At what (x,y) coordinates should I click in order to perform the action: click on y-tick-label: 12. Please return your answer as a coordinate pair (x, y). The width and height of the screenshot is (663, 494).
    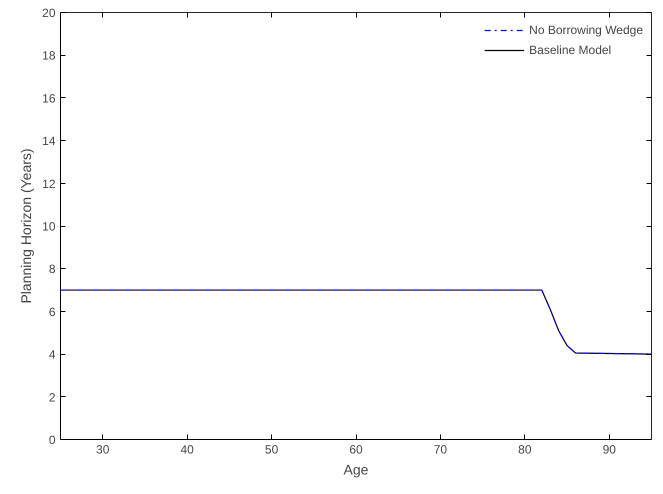
    Looking at the image, I should click on (49, 183).